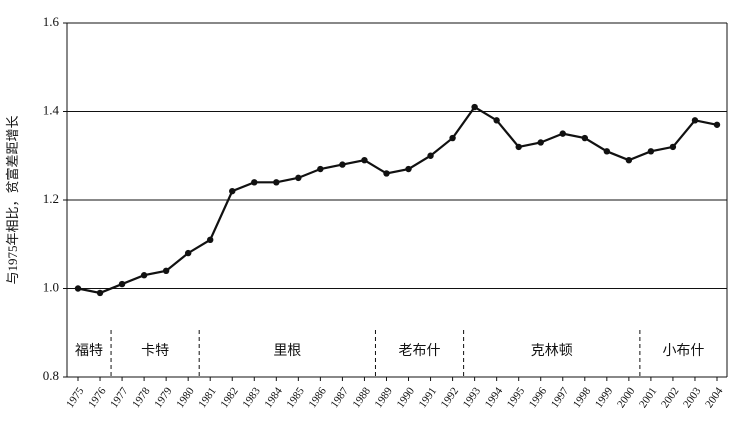 The image size is (738, 426). What do you see at coordinates (339, 397) in the screenshot?
I see `x-tick-label: 1987` at bounding box center [339, 397].